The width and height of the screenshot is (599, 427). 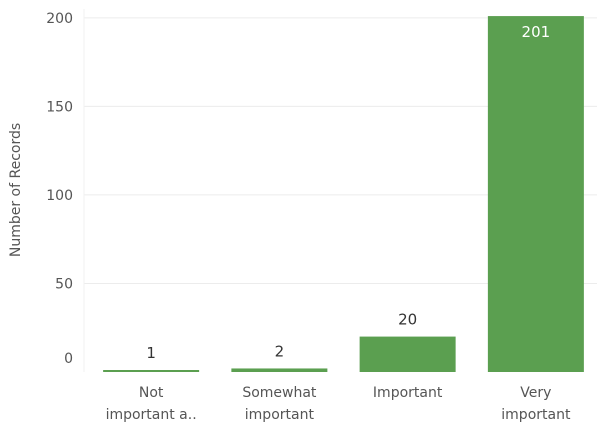 What do you see at coordinates (16, 190) in the screenshot?
I see `y-axis-title: Number of Records` at bounding box center [16, 190].